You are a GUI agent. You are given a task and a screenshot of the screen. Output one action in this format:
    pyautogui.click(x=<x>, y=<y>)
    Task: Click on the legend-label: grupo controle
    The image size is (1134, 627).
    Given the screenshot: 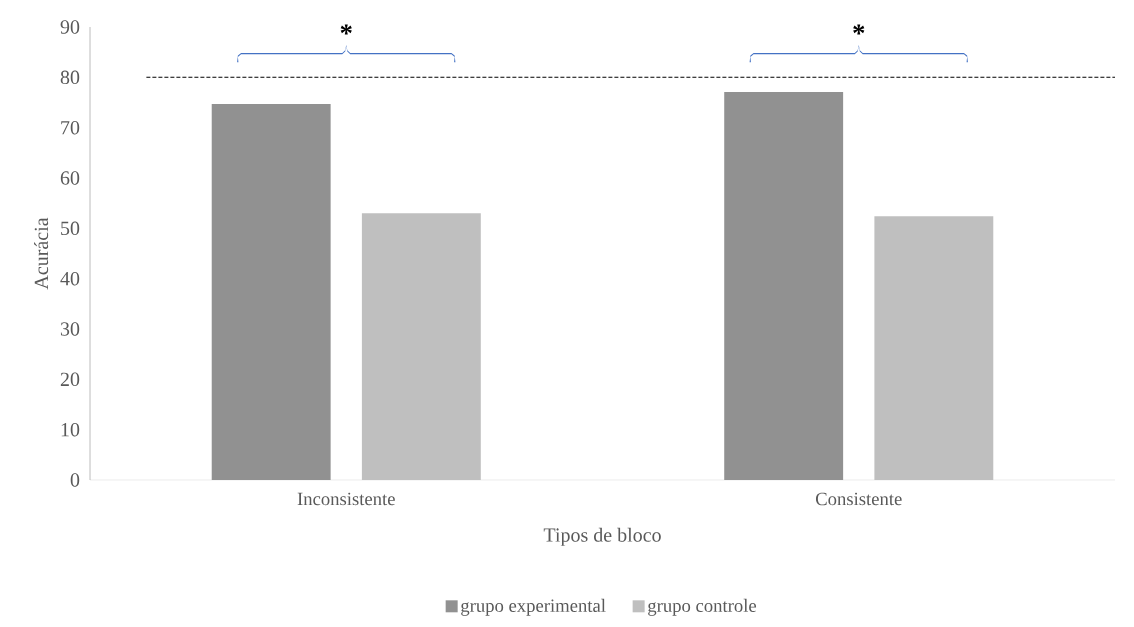 What is the action you would take?
    pyautogui.click(x=702, y=607)
    